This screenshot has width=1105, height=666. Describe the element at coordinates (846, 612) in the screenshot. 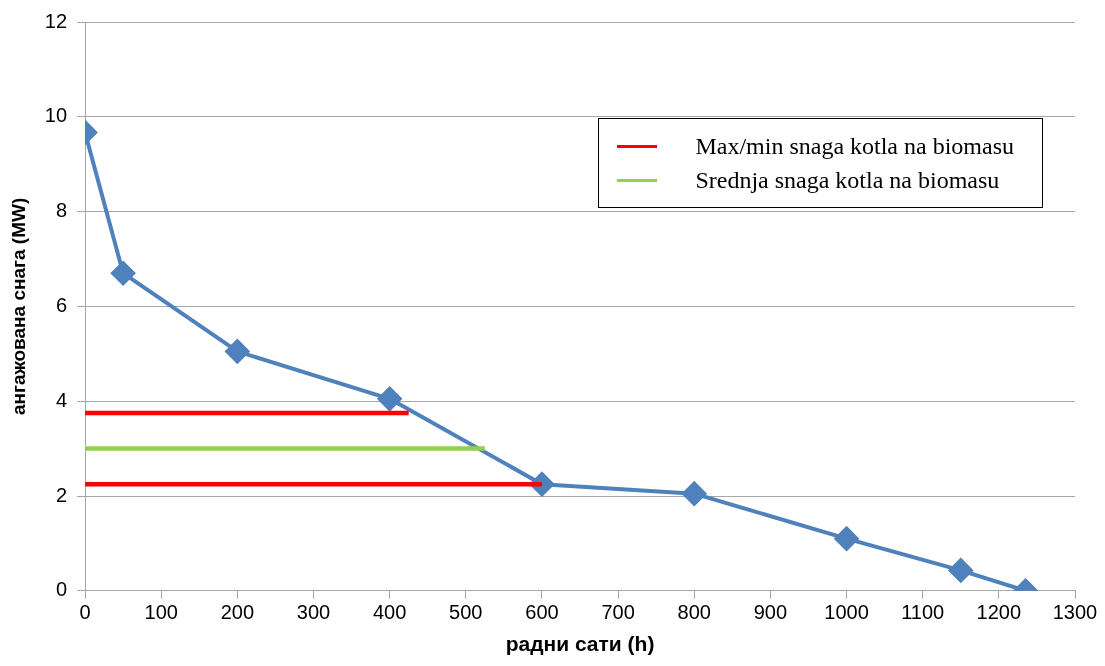

I see `x-tick-label: 1000` at that location.